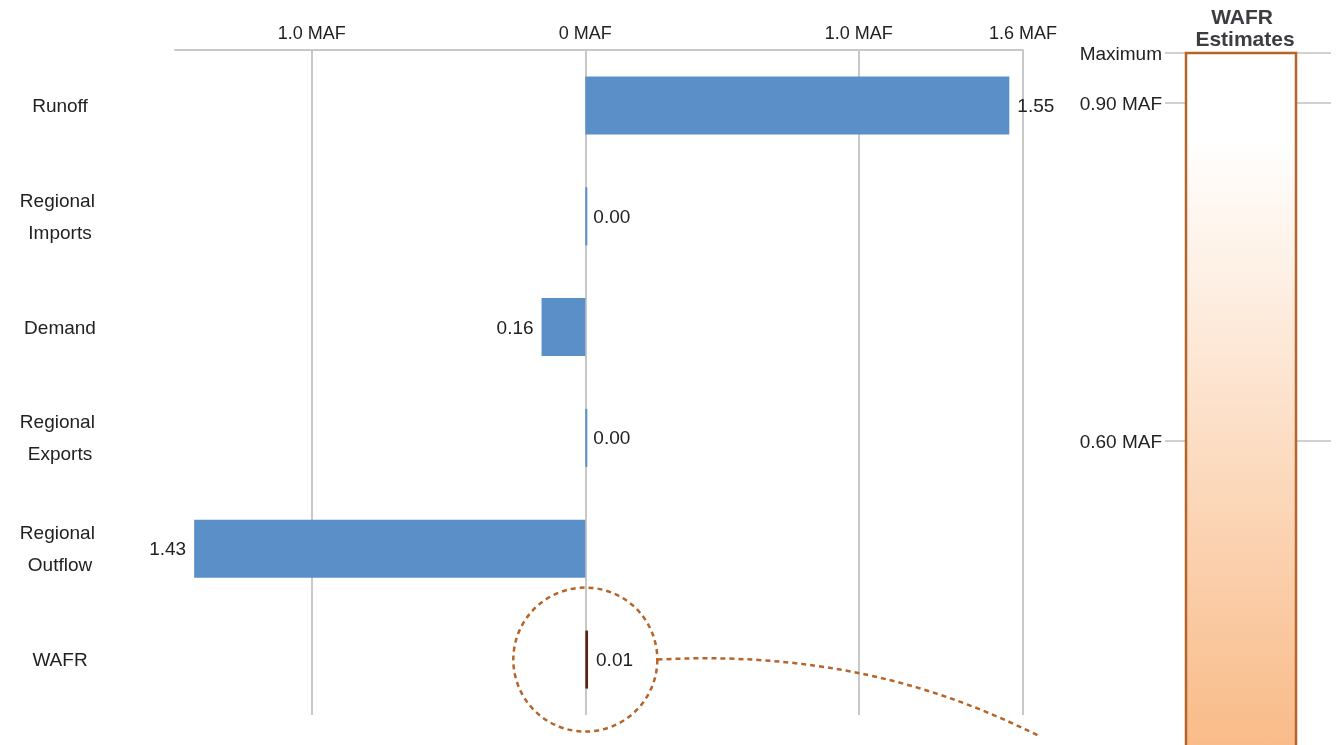 Image resolution: width=1341 pixels, height=745 pixels. Describe the element at coordinates (615, 660) in the screenshot. I see `data-label: 0.01` at that location.